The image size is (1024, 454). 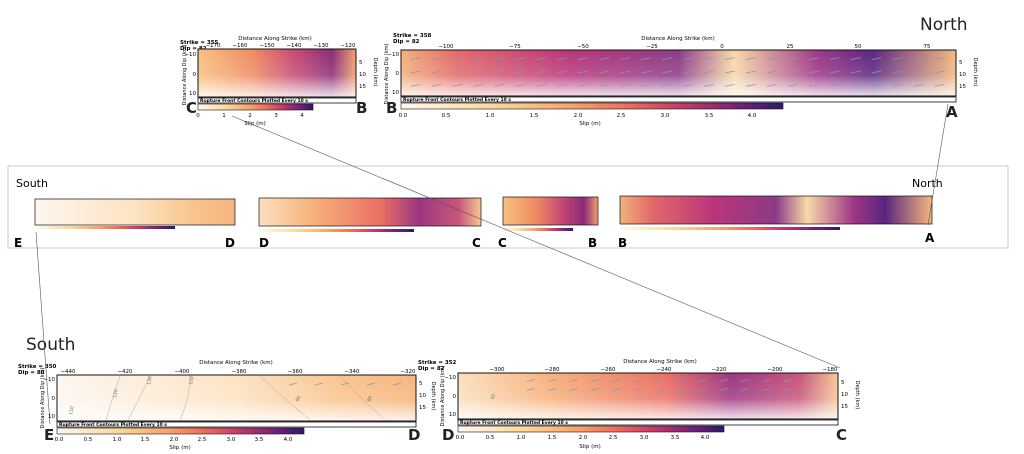 I want to click on x-tick: −100, so click(x=446, y=47).